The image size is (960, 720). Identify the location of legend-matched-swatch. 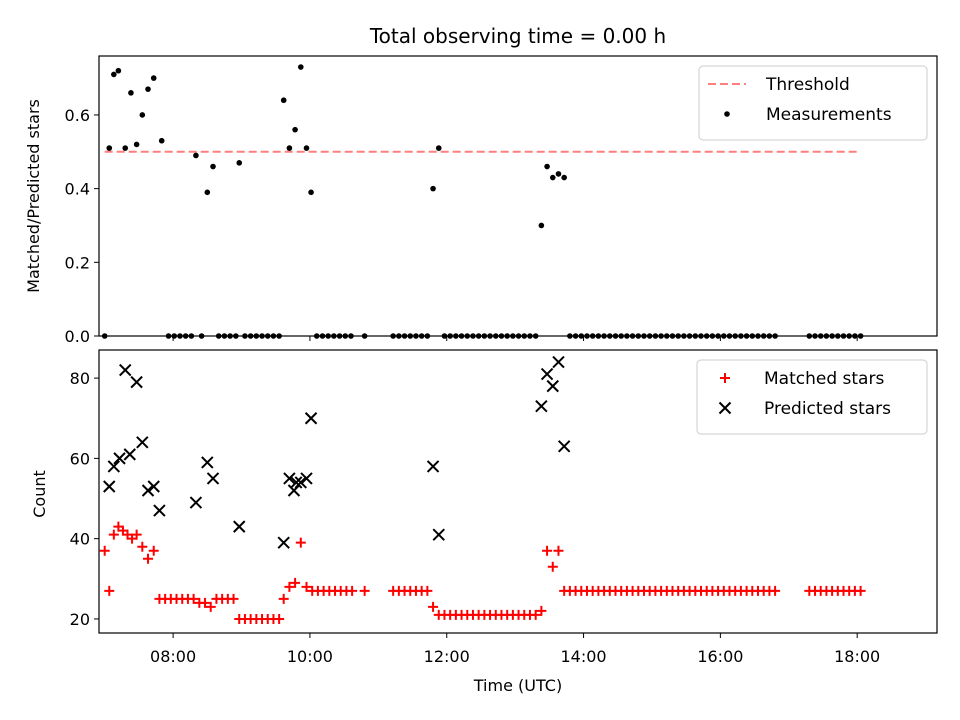
(725, 378).